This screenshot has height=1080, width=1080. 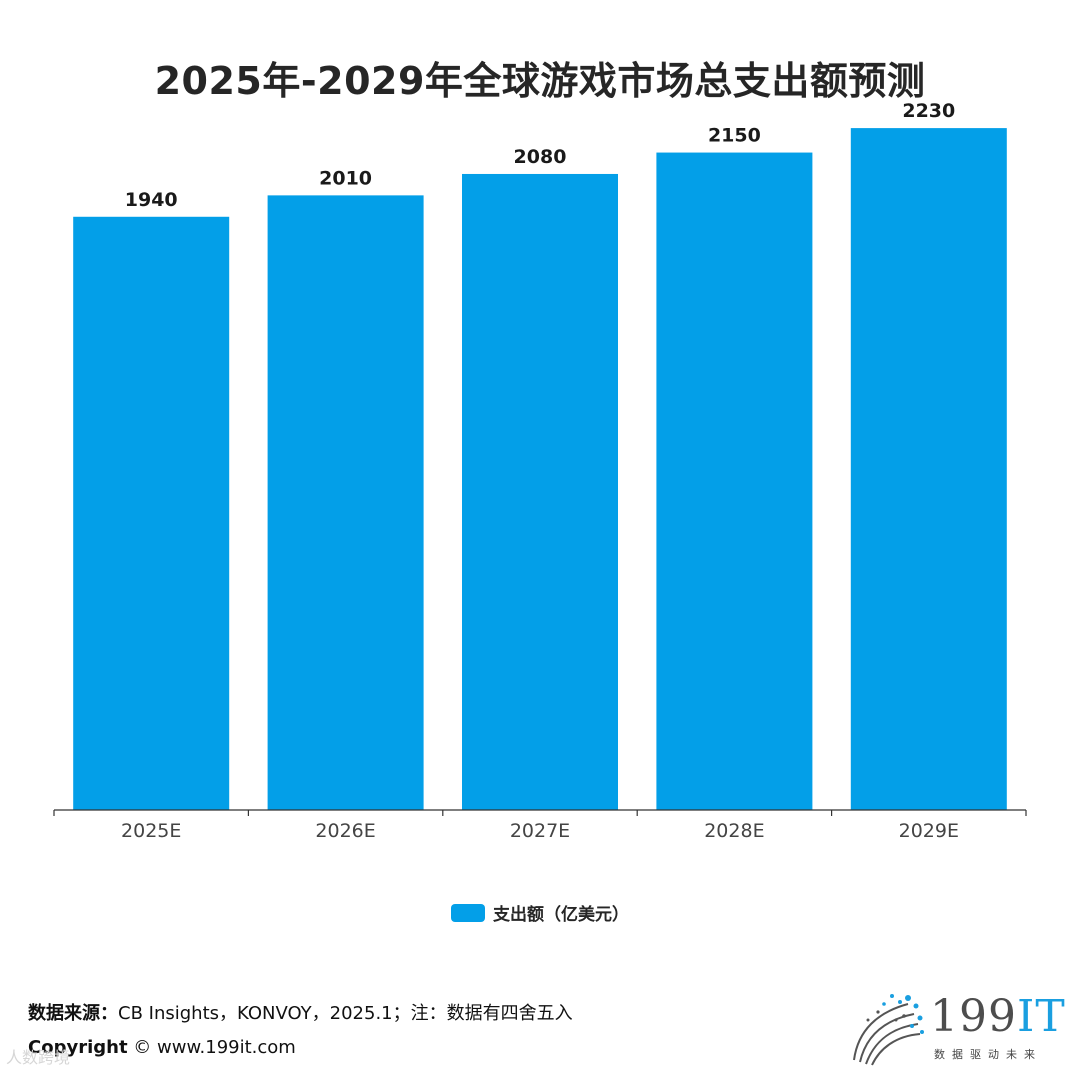 I want to click on legend-label: 支出额（亿美元）, so click(x=561, y=915).